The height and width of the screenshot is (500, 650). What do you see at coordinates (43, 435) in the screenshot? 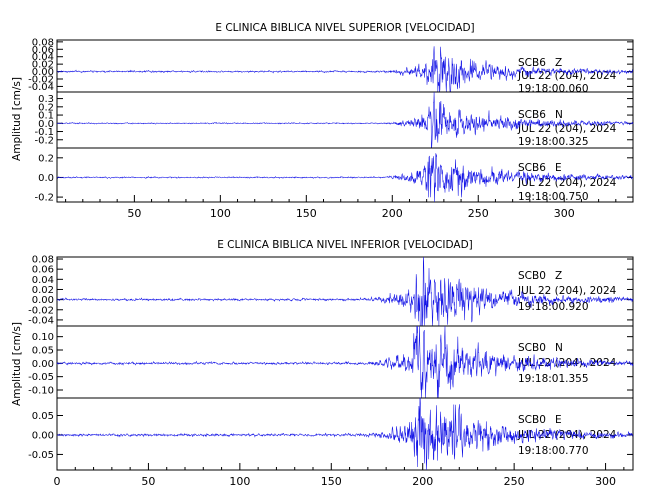
I see `lower-panel-e-ytick-label: 0.00` at bounding box center [43, 435].